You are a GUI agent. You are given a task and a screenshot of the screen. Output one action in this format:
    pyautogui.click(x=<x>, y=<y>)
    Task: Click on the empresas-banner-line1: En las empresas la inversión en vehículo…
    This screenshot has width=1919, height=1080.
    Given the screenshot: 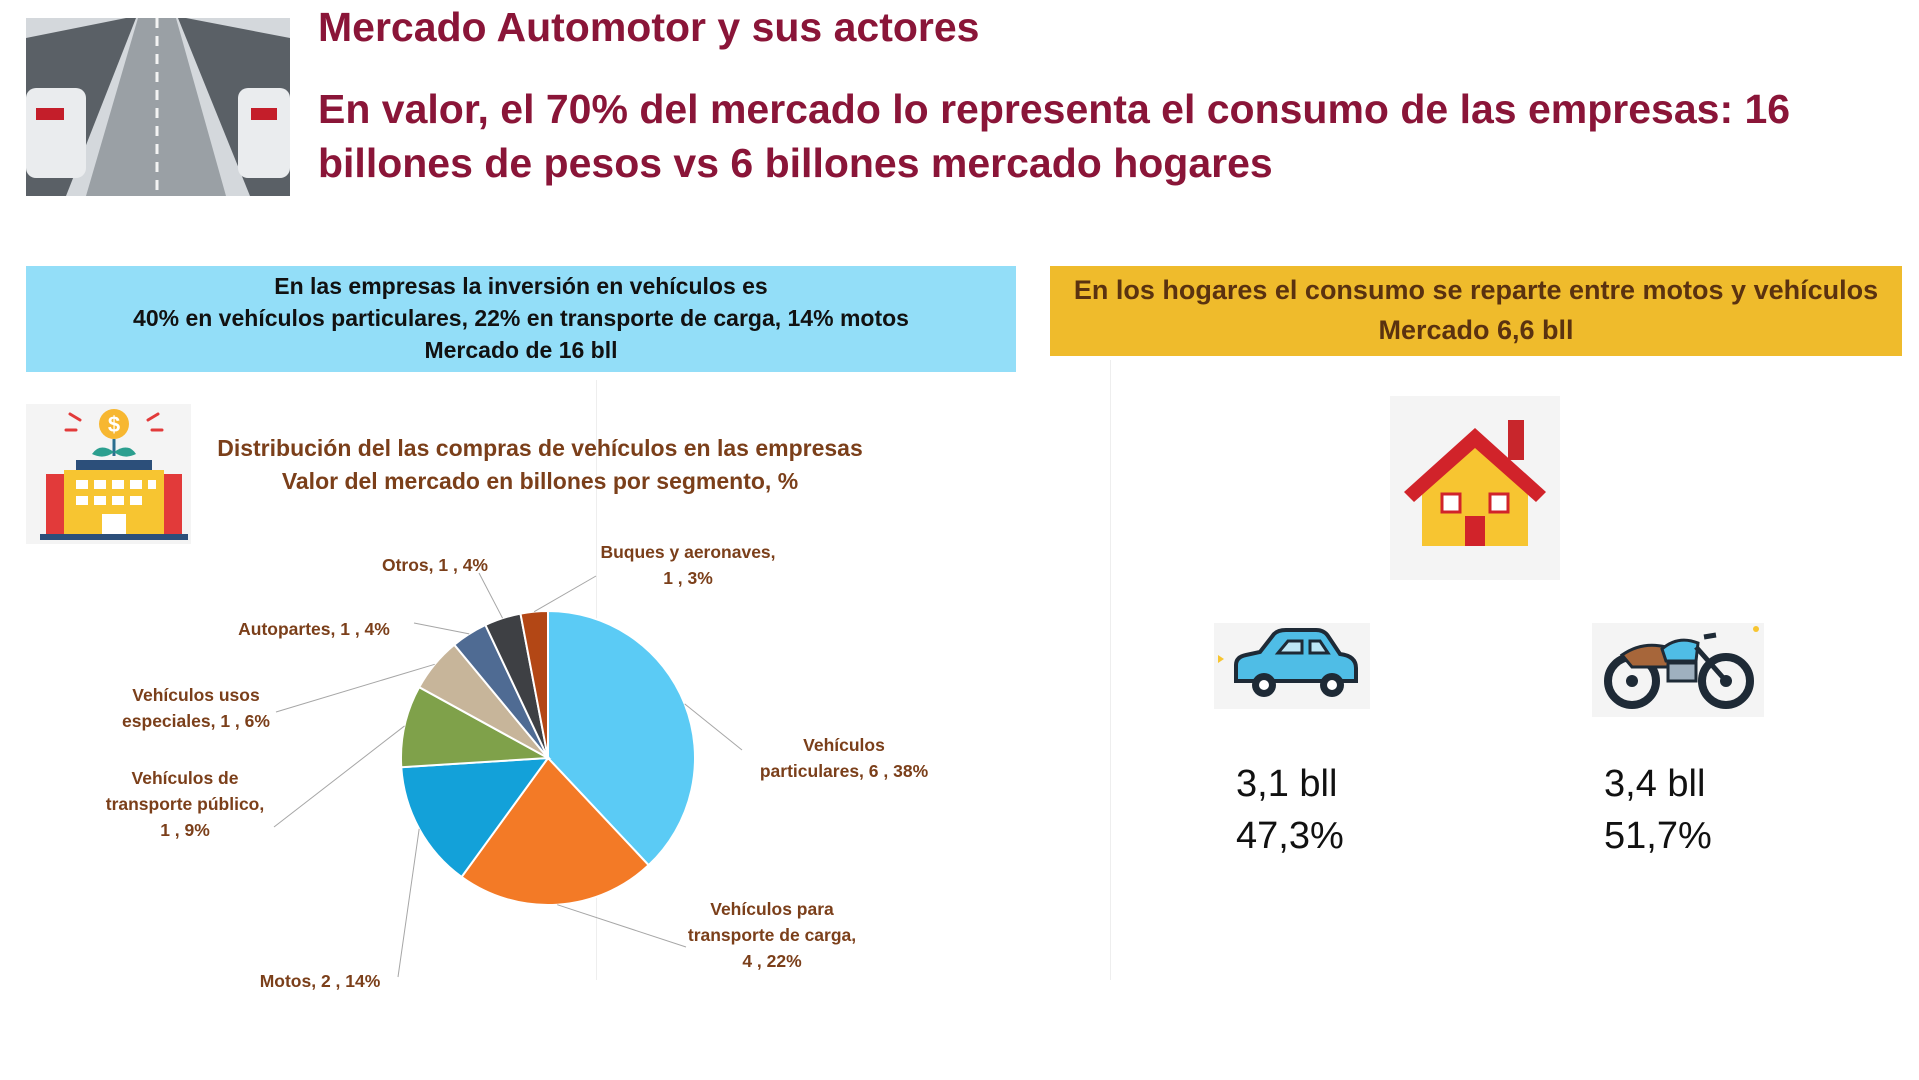 What is the action you would take?
    pyautogui.click(x=521, y=286)
    